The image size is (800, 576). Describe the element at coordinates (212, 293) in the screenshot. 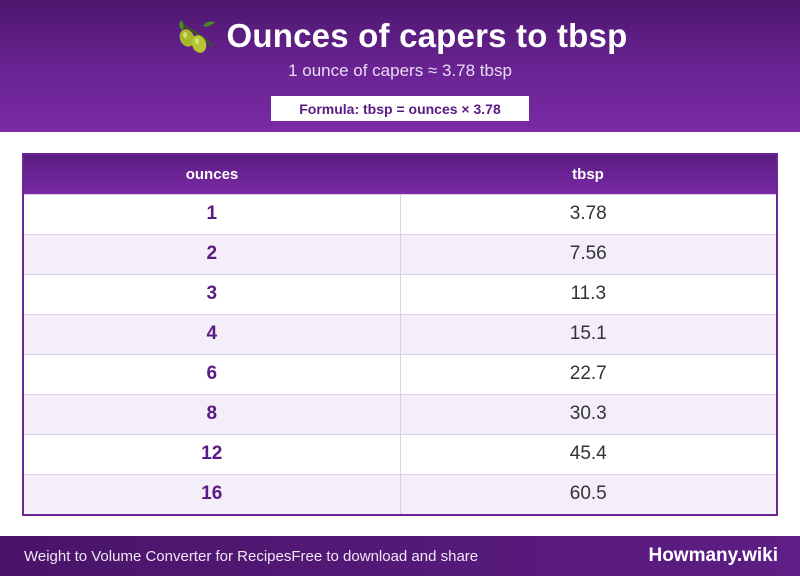

I see `ounces-cell: 3` at that location.